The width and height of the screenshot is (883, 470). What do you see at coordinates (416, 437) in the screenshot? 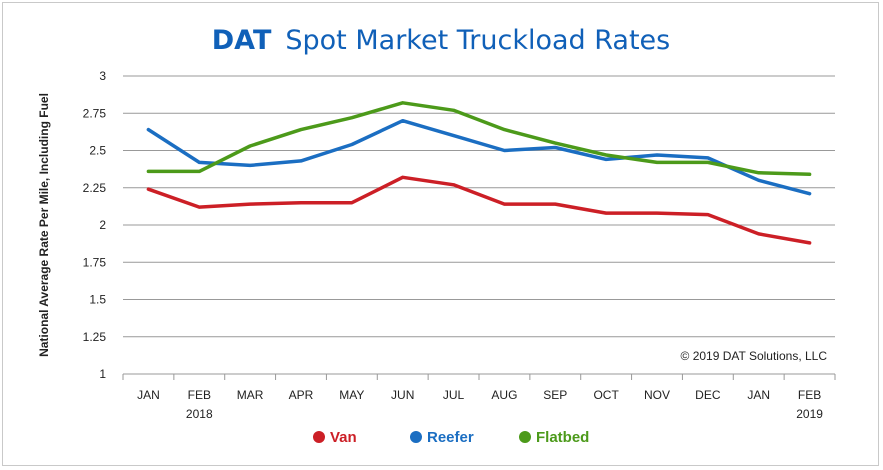
I see `legend-marker-reefer` at bounding box center [416, 437].